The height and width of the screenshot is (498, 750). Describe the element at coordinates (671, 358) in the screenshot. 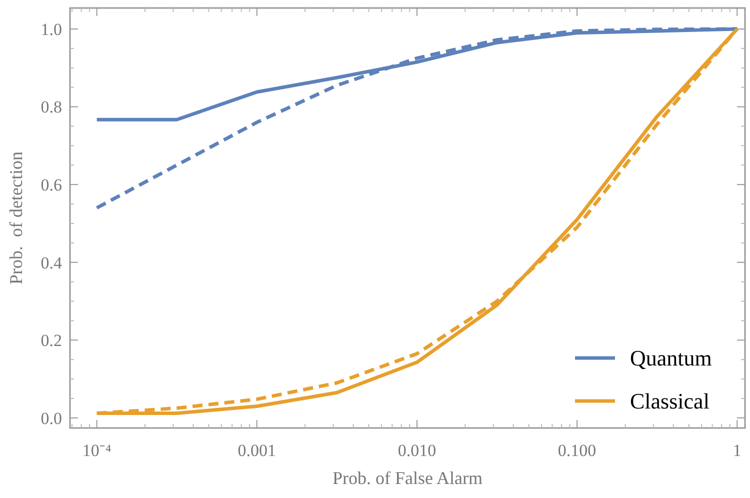

I see `legend-label: Quantum` at that location.